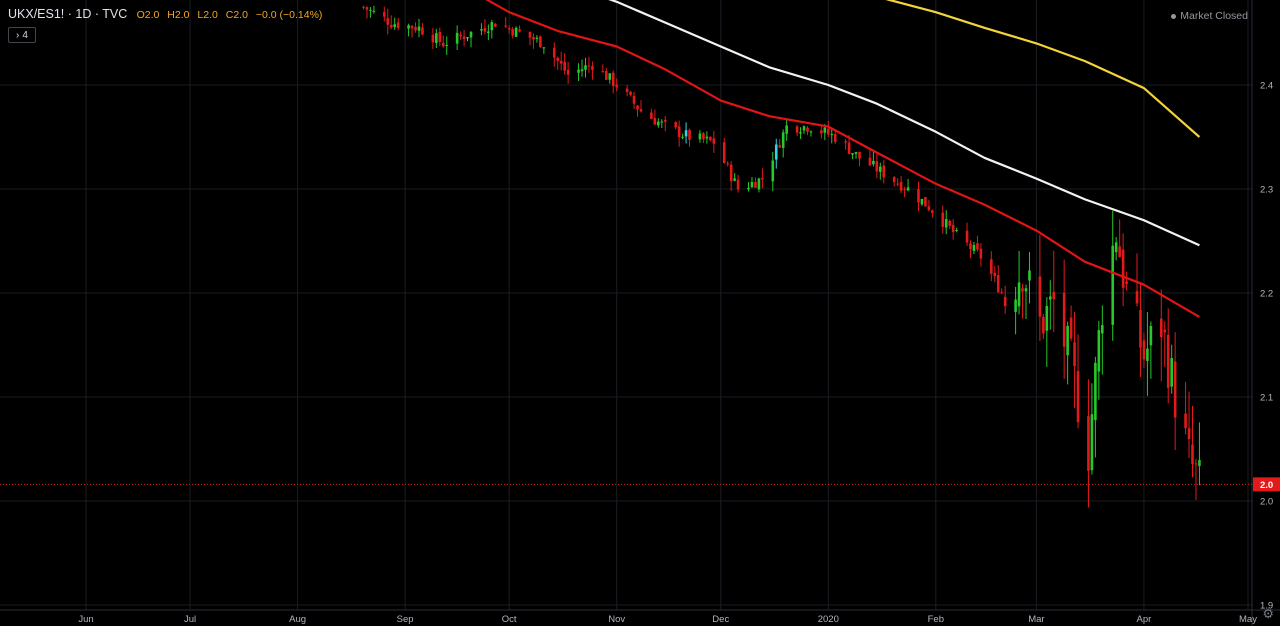 Image resolution: width=1280 pixels, height=626 pixels. I want to click on open-value: O2.0, so click(148, 15).